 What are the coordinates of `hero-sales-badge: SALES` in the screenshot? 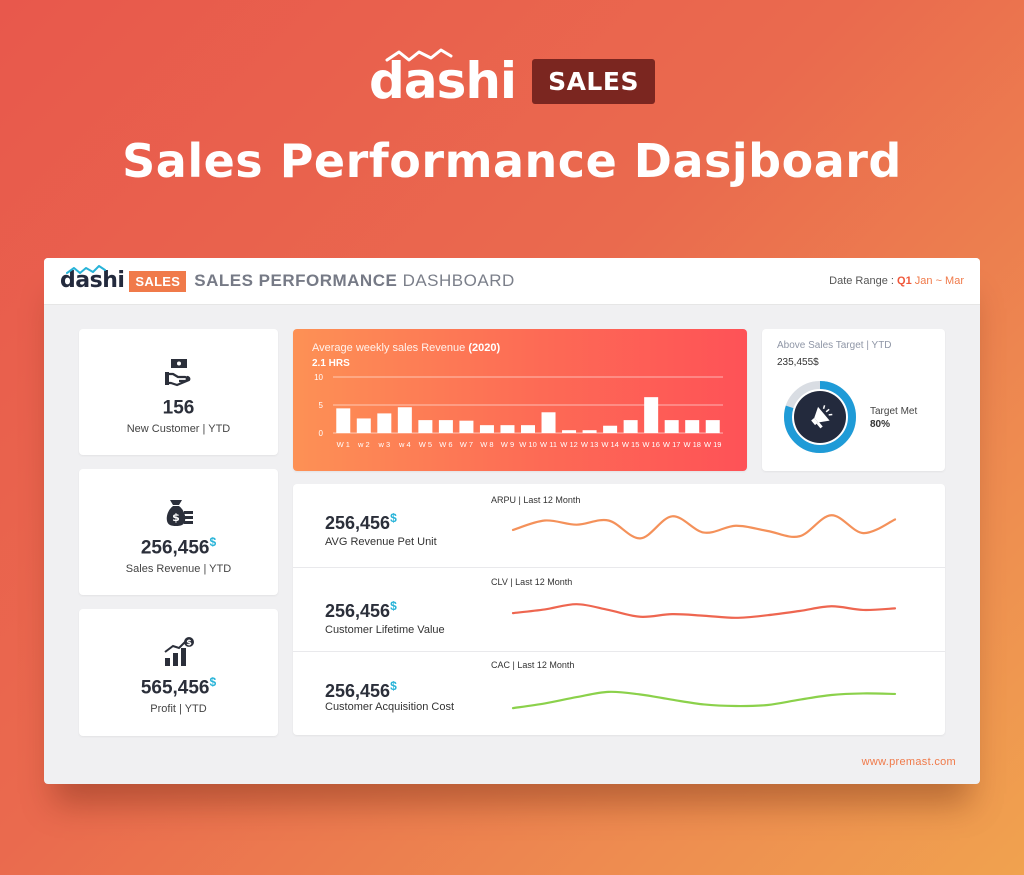 It's located at (593, 81).